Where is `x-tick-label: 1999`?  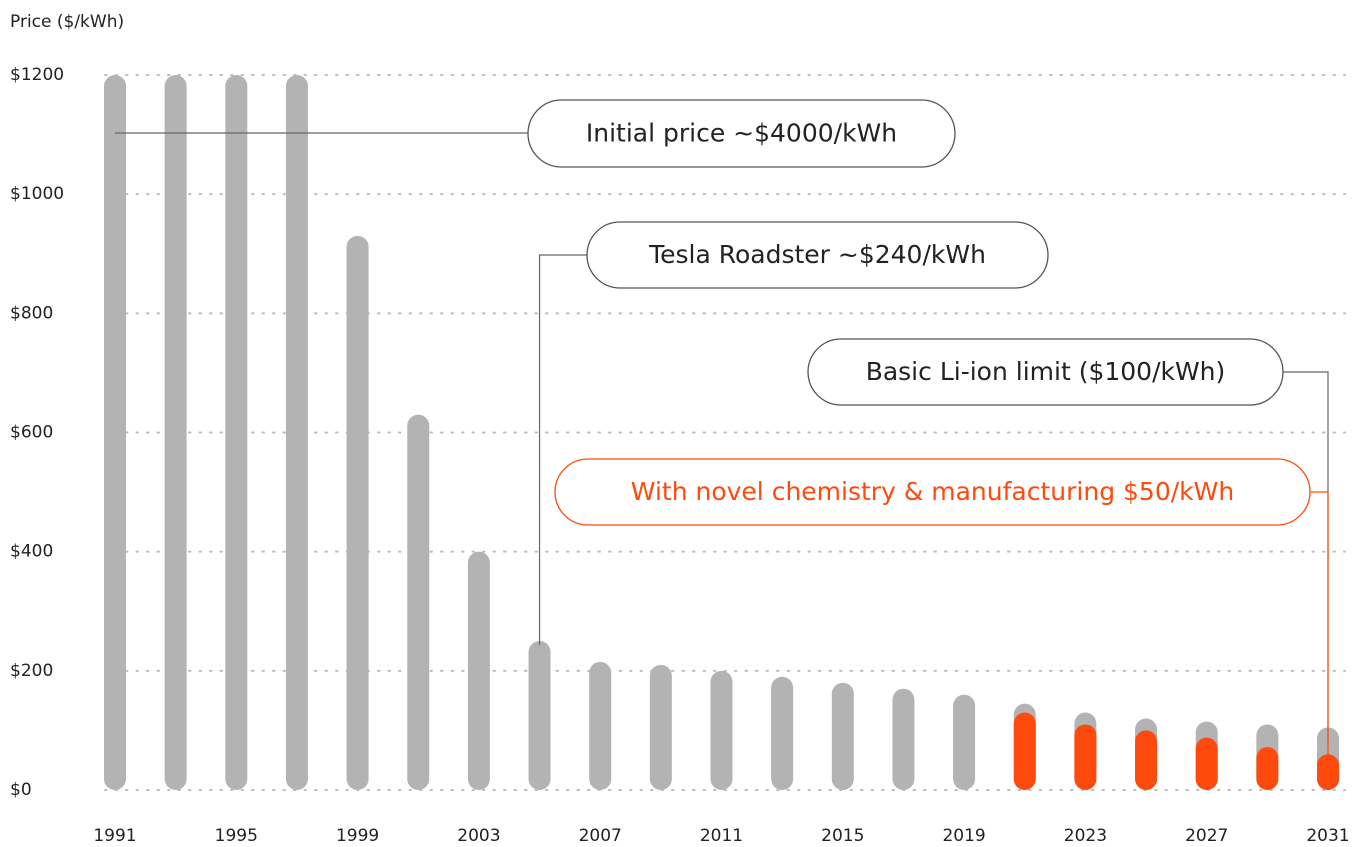 x-tick-label: 1999 is located at coordinates (357, 836).